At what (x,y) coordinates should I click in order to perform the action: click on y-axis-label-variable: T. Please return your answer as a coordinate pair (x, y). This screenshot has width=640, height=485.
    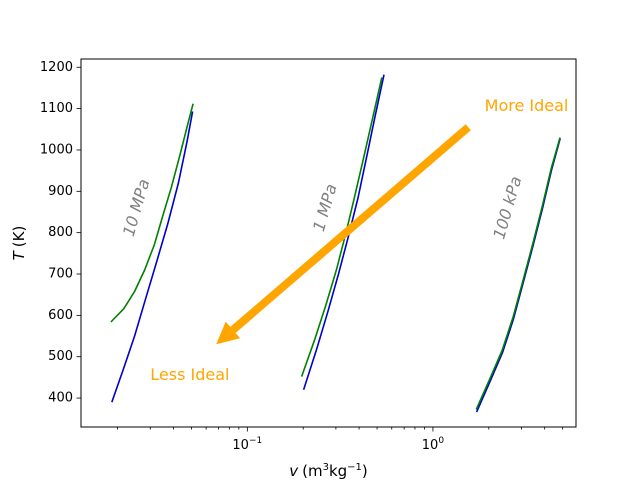
    Looking at the image, I should click on (19, 254).